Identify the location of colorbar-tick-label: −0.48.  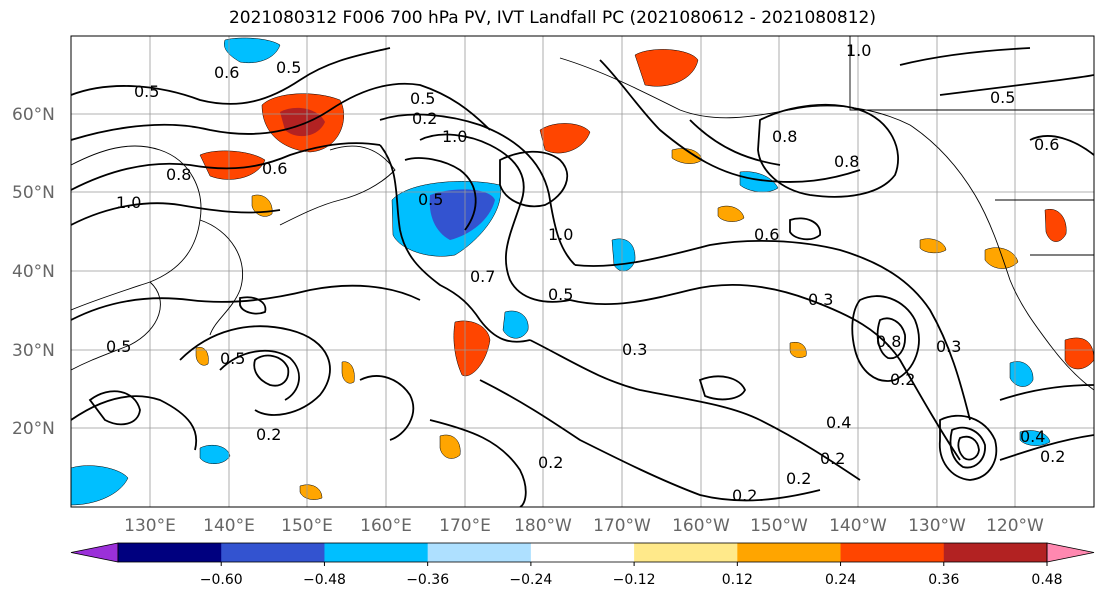
(324, 580).